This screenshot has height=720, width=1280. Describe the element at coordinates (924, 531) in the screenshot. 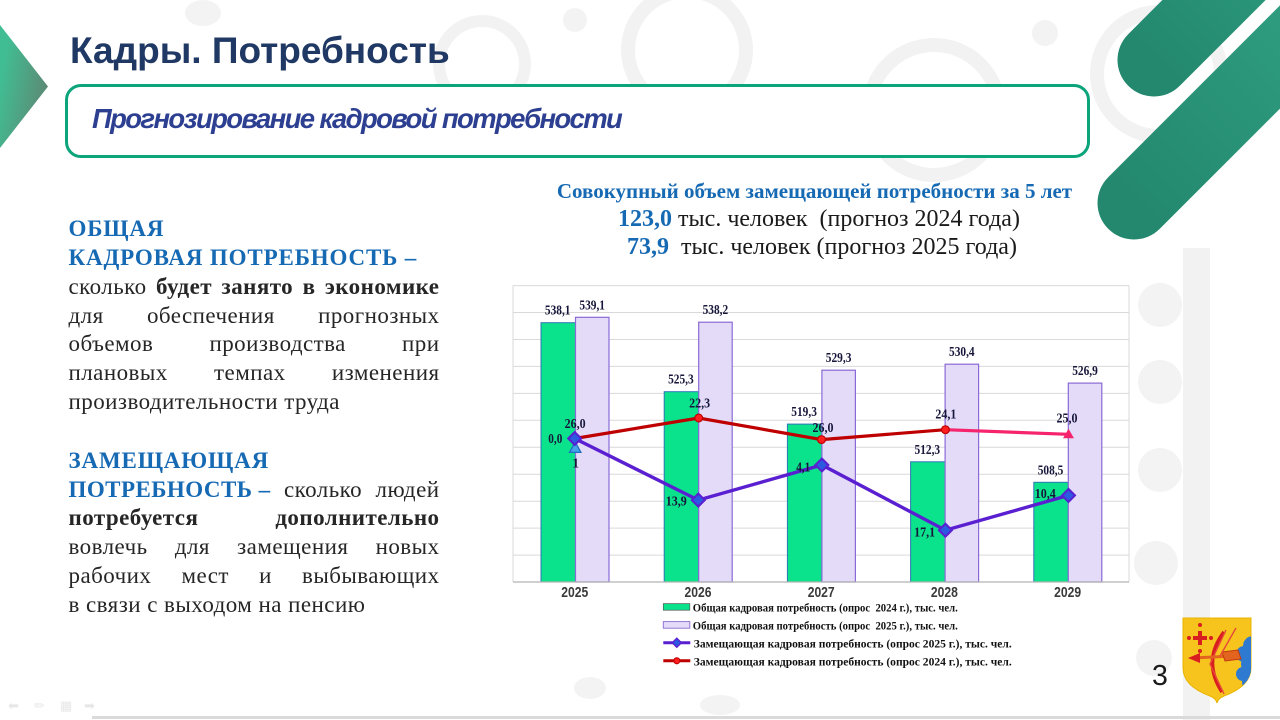

I see `svg-text: 17,1` at that location.